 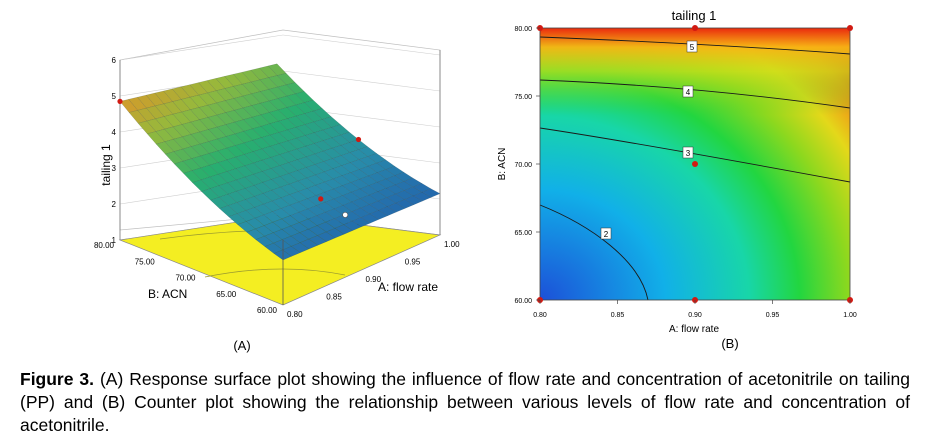 I want to click on z-tick-label: 2, so click(x=114, y=204).